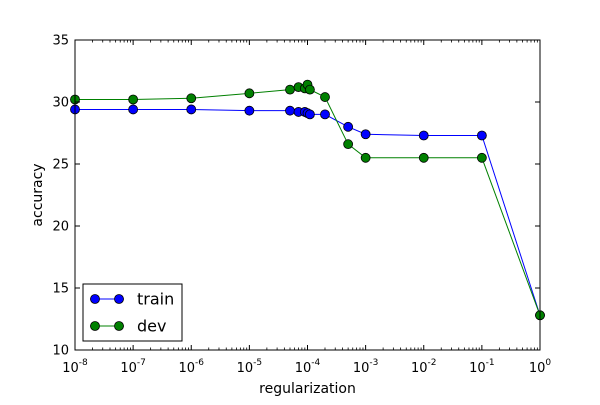 This screenshot has height=405, width=600. Describe the element at coordinates (307, 389) in the screenshot. I see `x-axis-label: regularization` at that location.